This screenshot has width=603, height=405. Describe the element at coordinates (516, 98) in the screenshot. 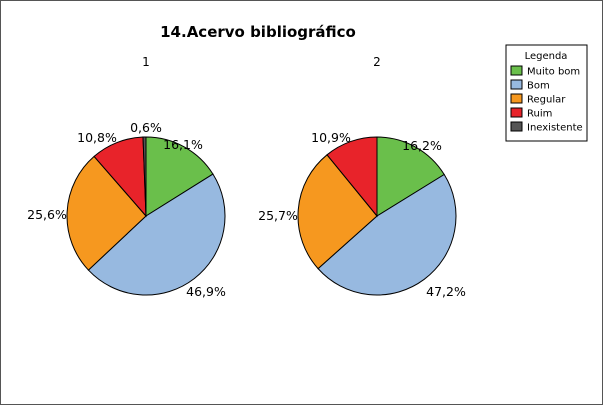

I see `legend-swatch-regular` at that location.